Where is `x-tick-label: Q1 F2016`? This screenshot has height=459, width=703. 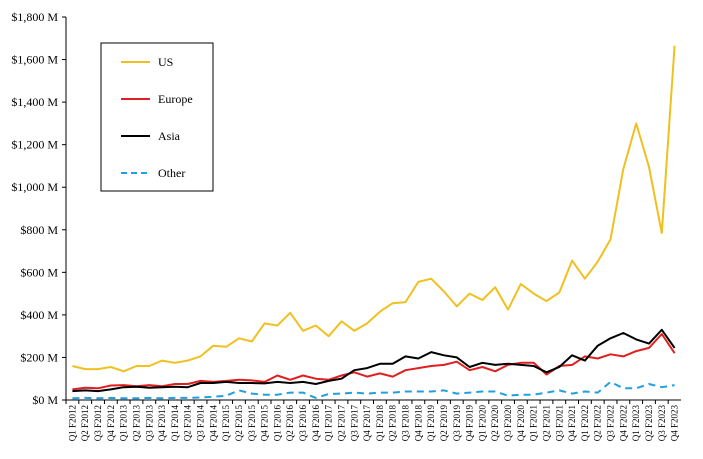
x-tick-label: Q1 F2016 is located at coordinates (277, 423).